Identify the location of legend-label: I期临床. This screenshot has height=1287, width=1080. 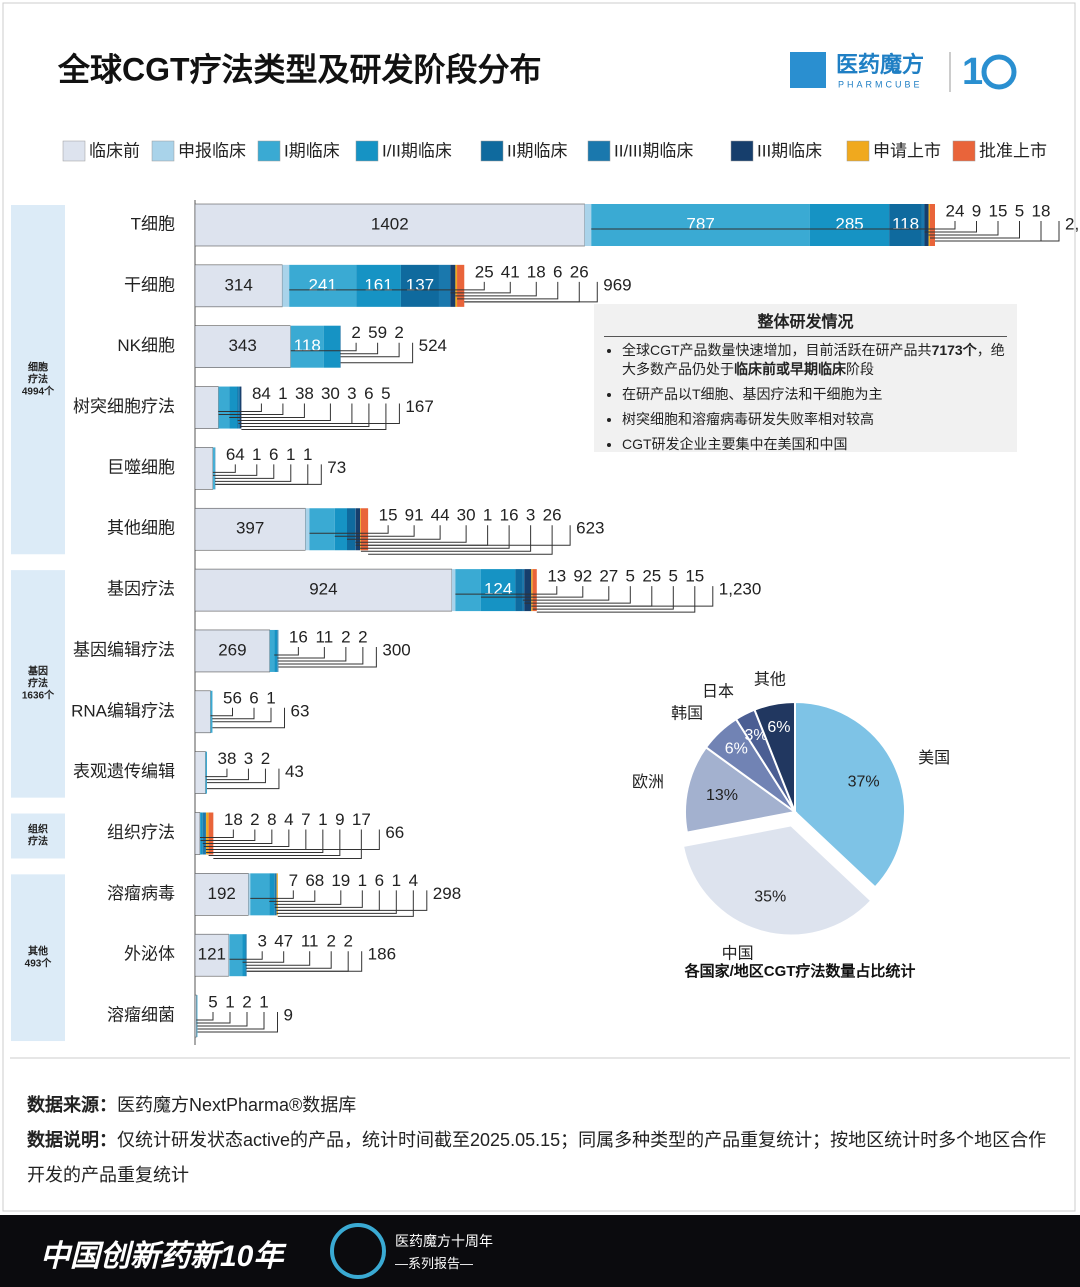
(312, 150).